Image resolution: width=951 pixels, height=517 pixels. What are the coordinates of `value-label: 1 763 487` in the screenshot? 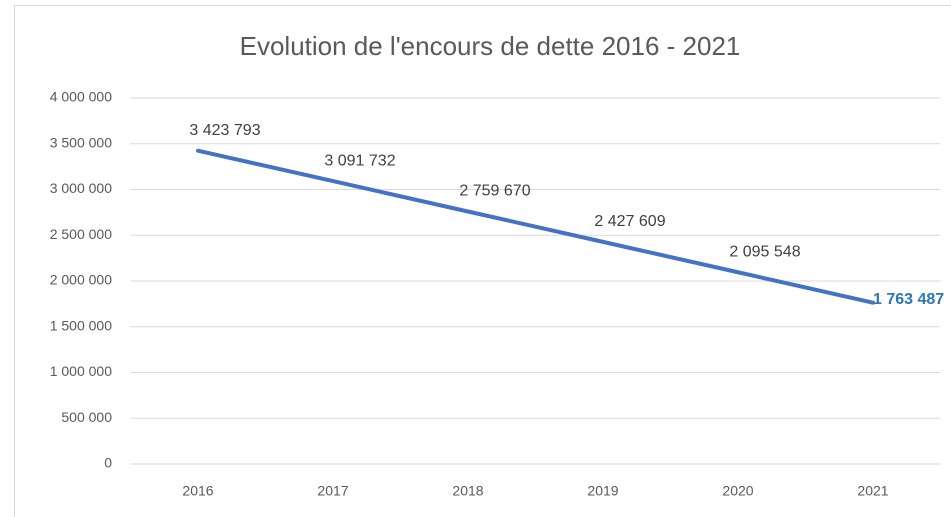 It's located at (908, 299).